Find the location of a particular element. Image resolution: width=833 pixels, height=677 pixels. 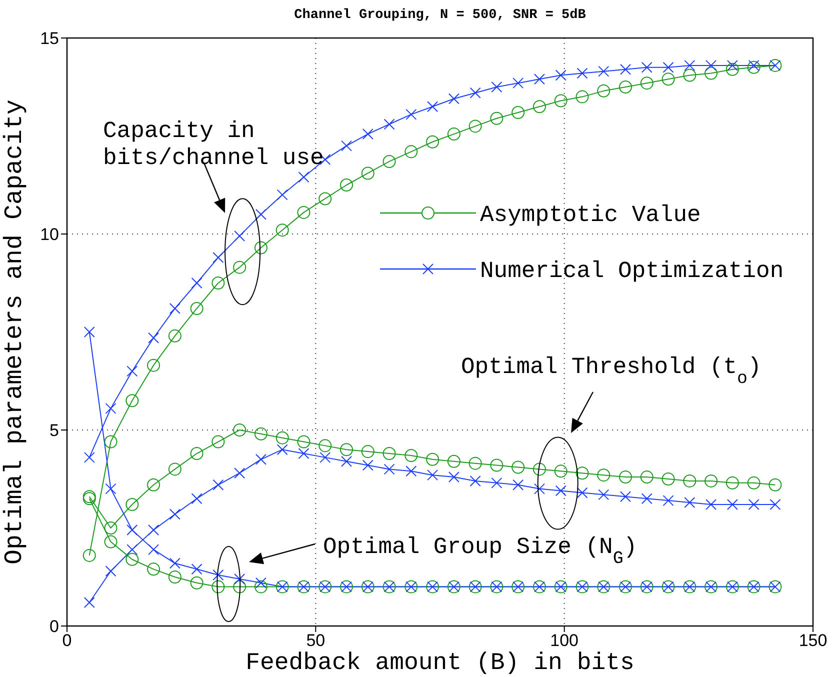

y-tick-label: 0 is located at coordinates (54, 626).